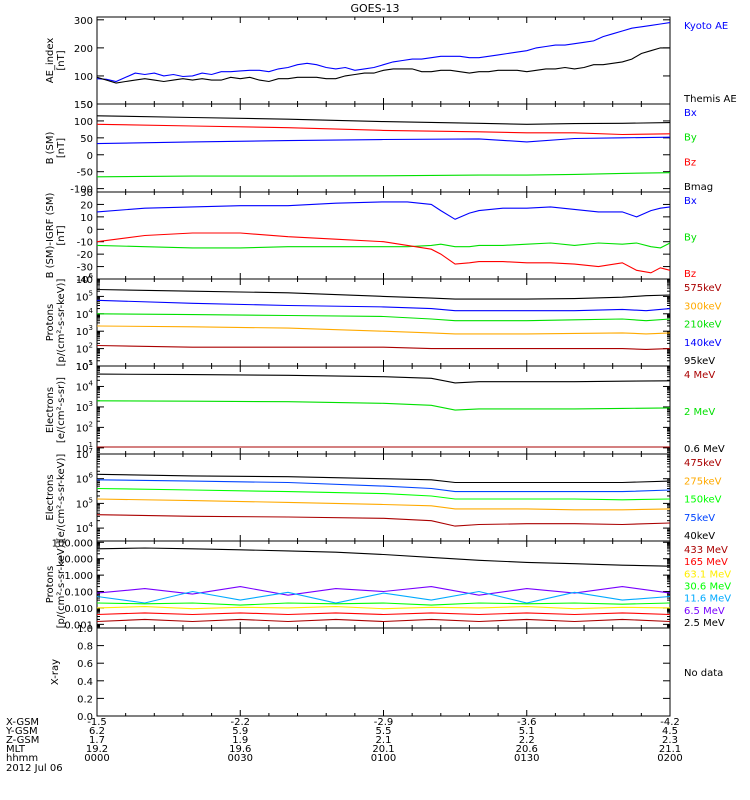  Describe the element at coordinates (50, 410) in the screenshot. I see `y-axis-label: Electrons` at that location.